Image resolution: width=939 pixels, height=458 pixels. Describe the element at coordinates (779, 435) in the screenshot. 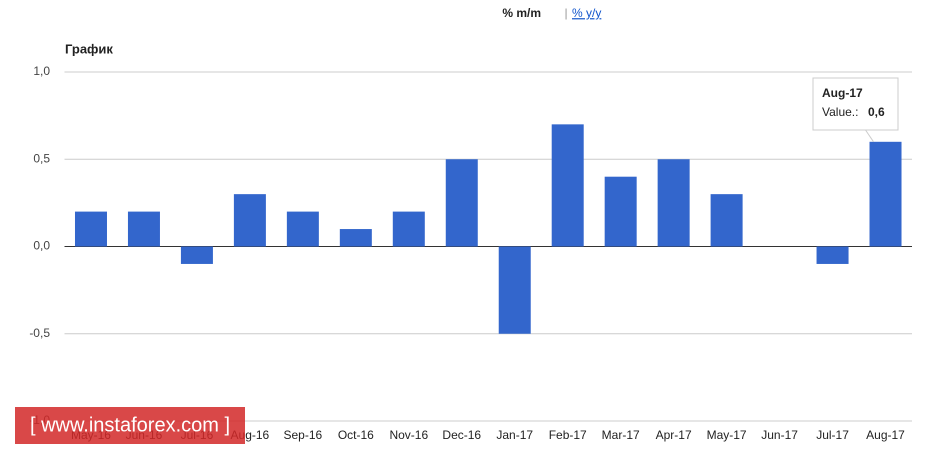

I see `x-tick-label: Jun-17` at that location.